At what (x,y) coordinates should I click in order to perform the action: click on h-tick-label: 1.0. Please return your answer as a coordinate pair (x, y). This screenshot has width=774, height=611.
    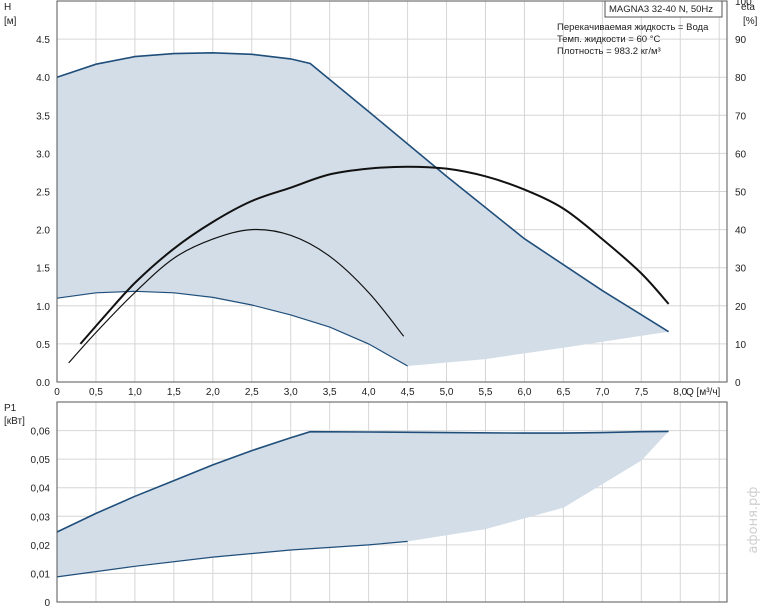
    Looking at the image, I should click on (43, 307).